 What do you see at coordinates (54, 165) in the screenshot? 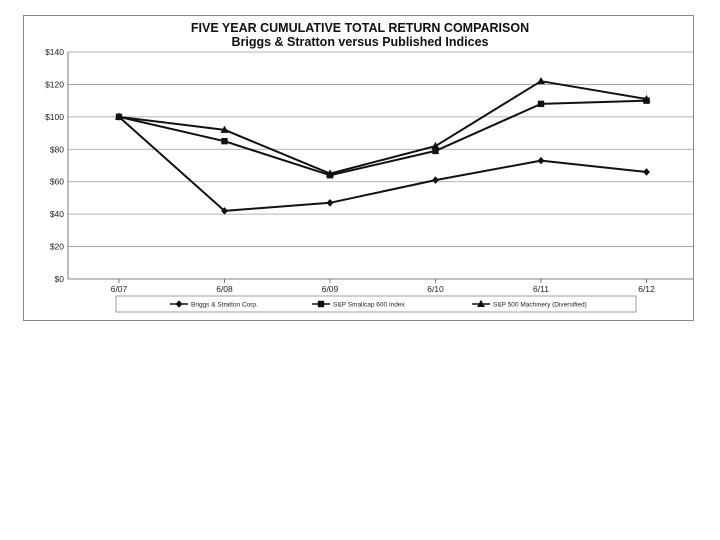
I see `y-axis-ticks: $0 $20 $40 $60 $80 $100 $120 $140` at bounding box center [54, 165].